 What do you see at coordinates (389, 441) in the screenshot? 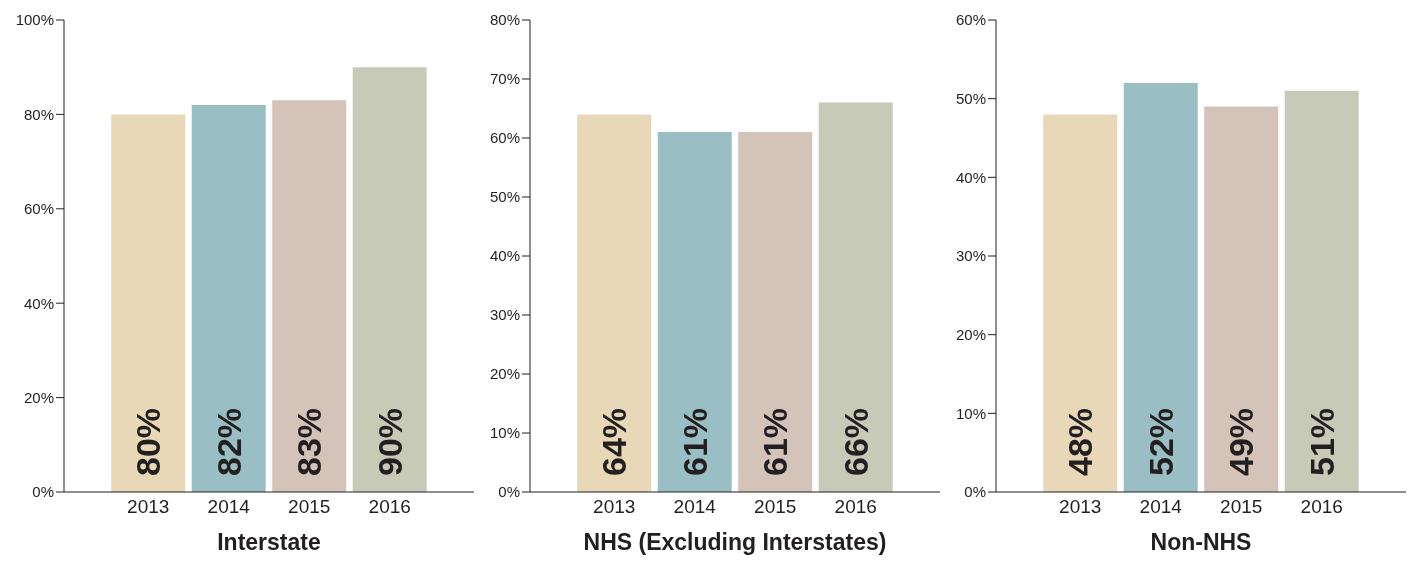
I see `data-label: 90%` at bounding box center [389, 441].